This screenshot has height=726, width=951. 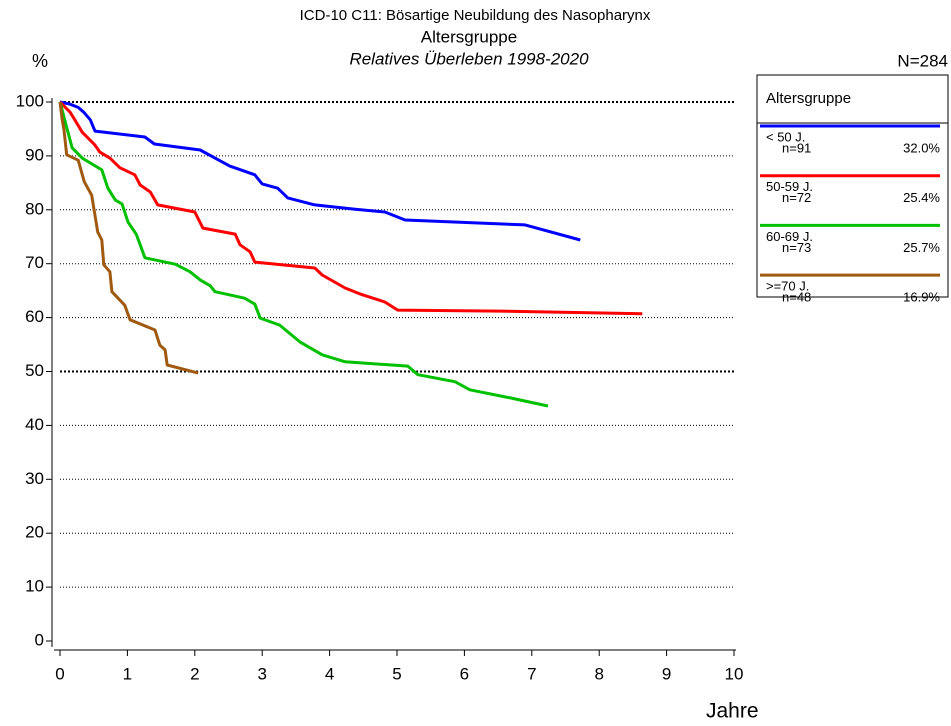 What do you see at coordinates (127, 673) in the screenshot?
I see `x-tick-label: 1` at bounding box center [127, 673].